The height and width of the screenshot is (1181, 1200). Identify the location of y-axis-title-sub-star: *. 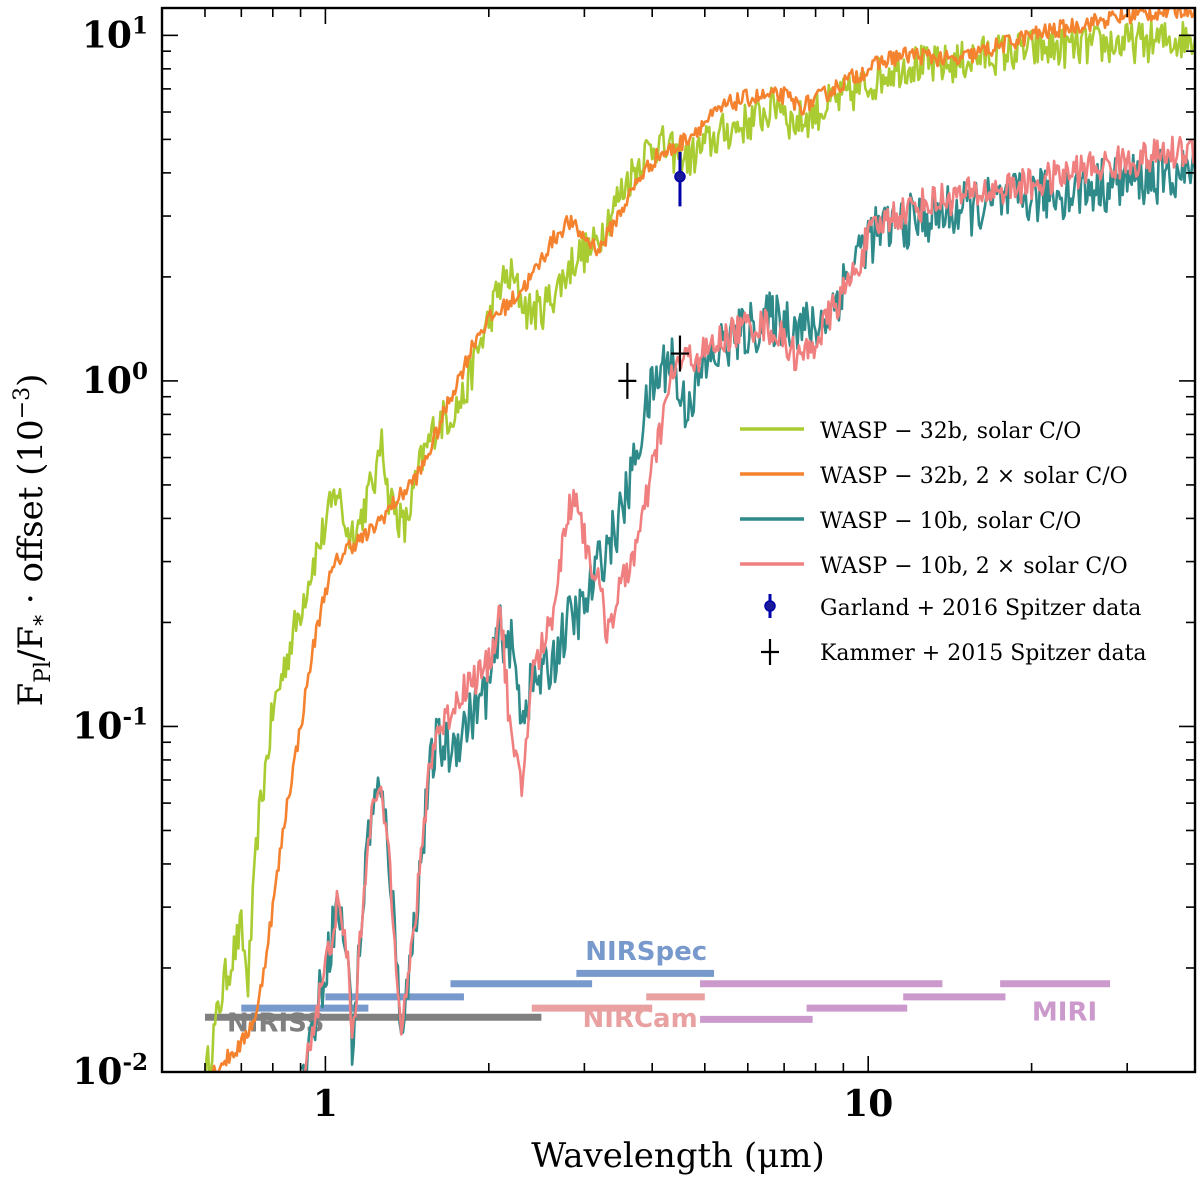
(43, 620).